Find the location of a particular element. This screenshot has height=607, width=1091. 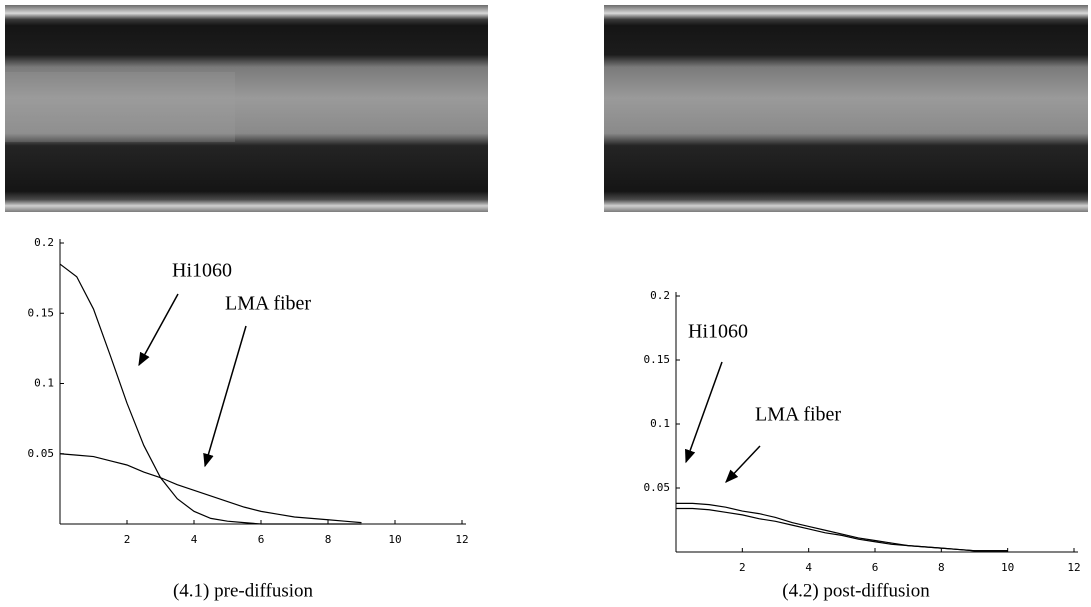

caption: (4.2) post-diffusion is located at coordinates (856, 590).